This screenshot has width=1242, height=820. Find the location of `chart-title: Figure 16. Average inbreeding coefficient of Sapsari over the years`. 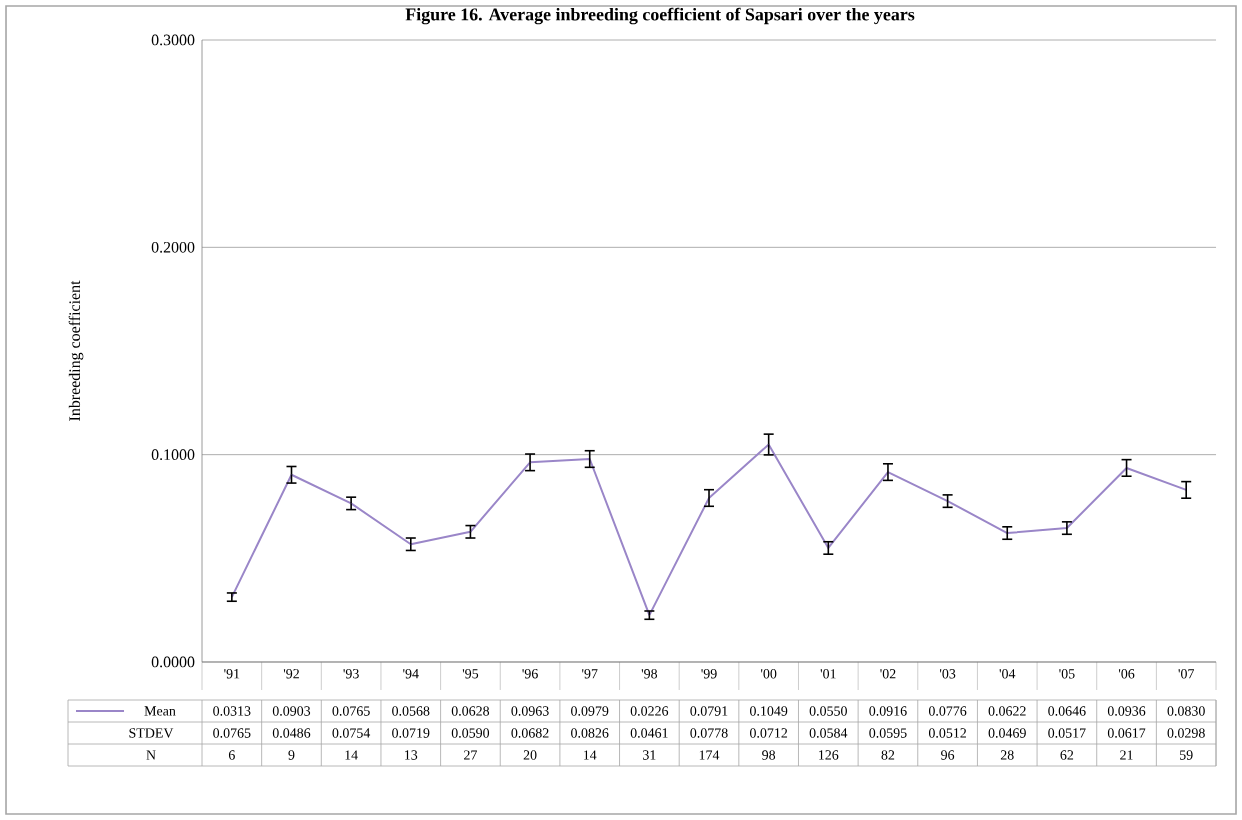

chart-title: Figure 16. Average inbreeding coefficient of Sapsari over the years is located at coordinates (660, 16).